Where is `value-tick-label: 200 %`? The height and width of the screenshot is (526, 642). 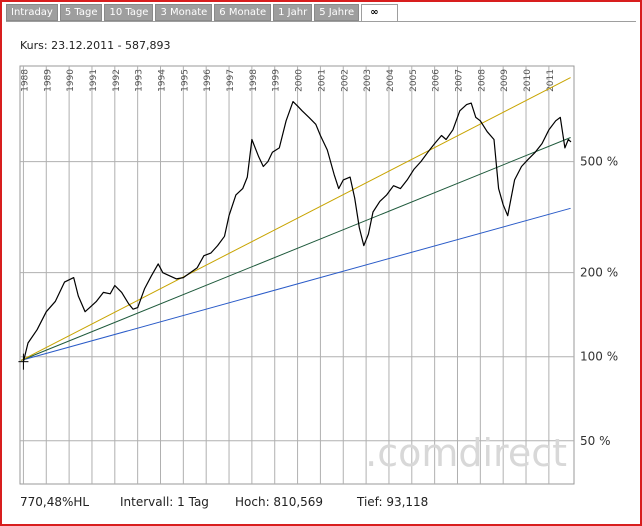
value-tick-label: 200 % is located at coordinates (599, 273).